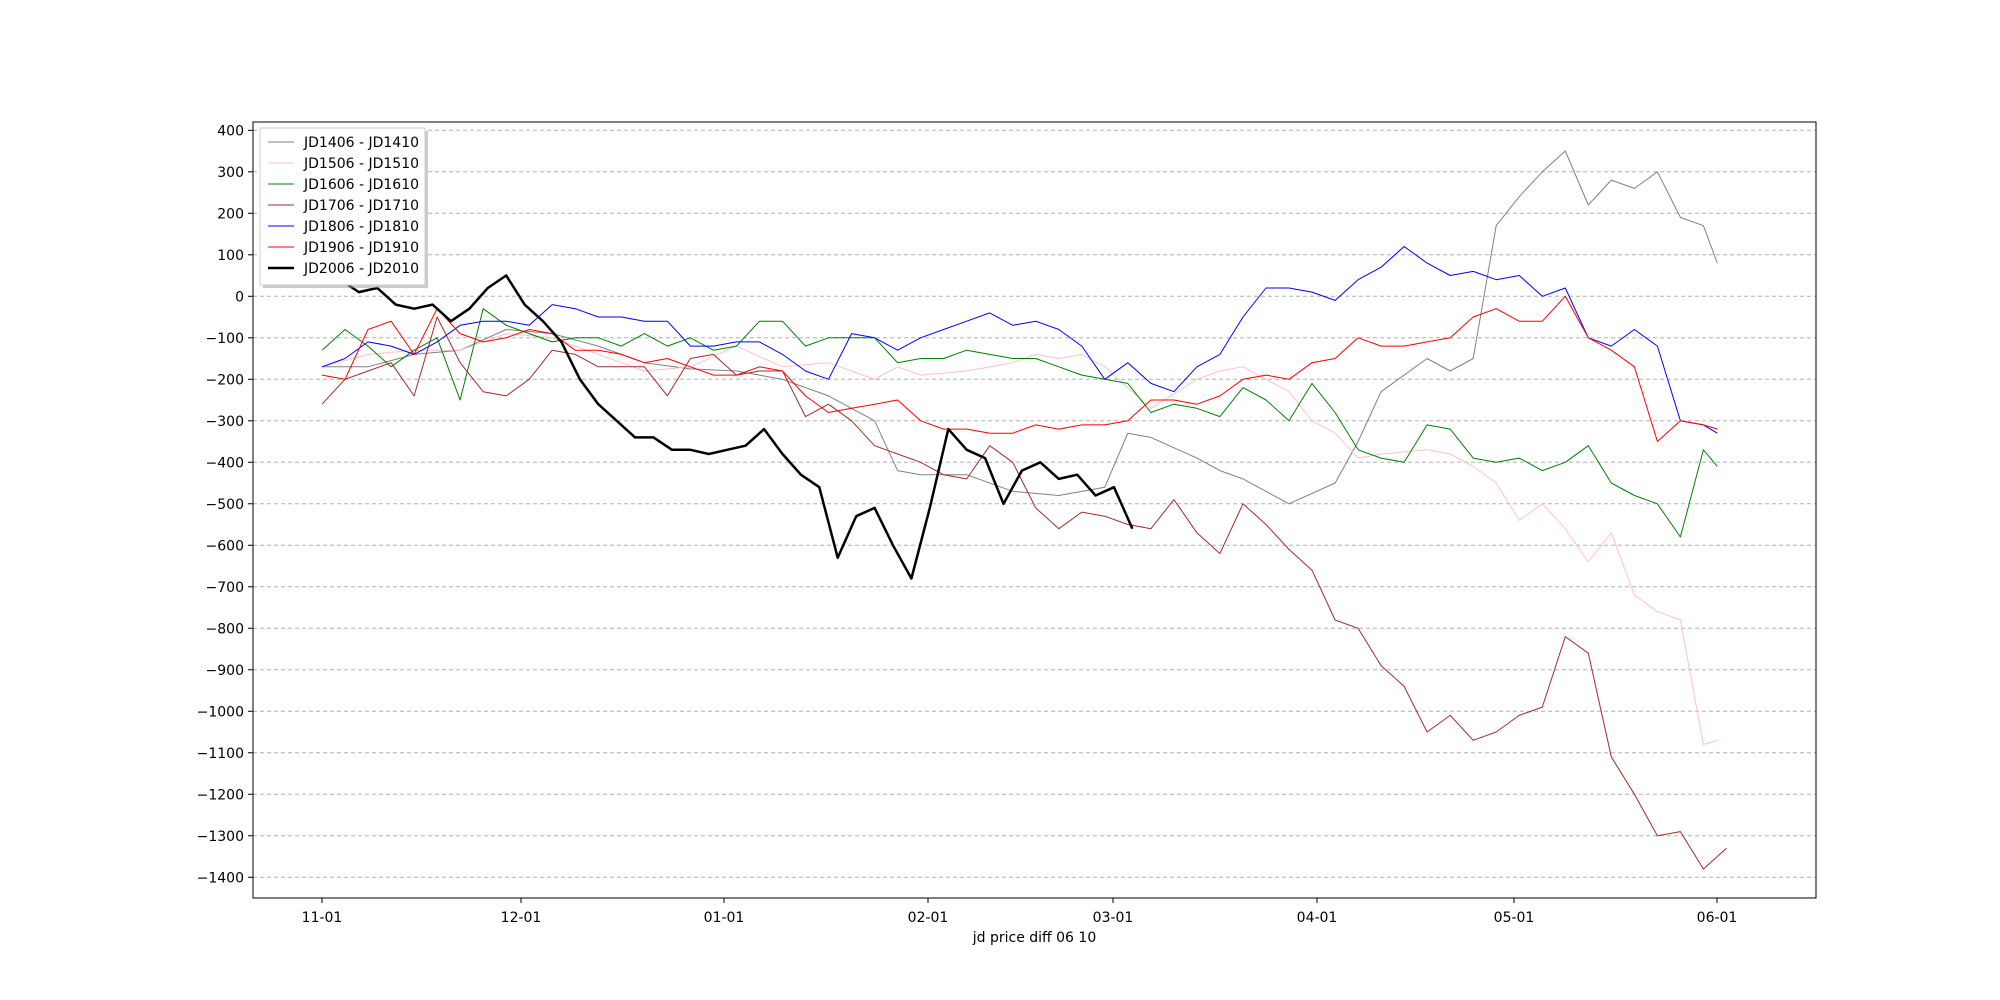 This screenshot has width=2000, height=1000. What do you see at coordinates (361, 206) in the screenshot?
I see `legend-entry: JD1706 - JD1710` at bounding box center [361, 206].